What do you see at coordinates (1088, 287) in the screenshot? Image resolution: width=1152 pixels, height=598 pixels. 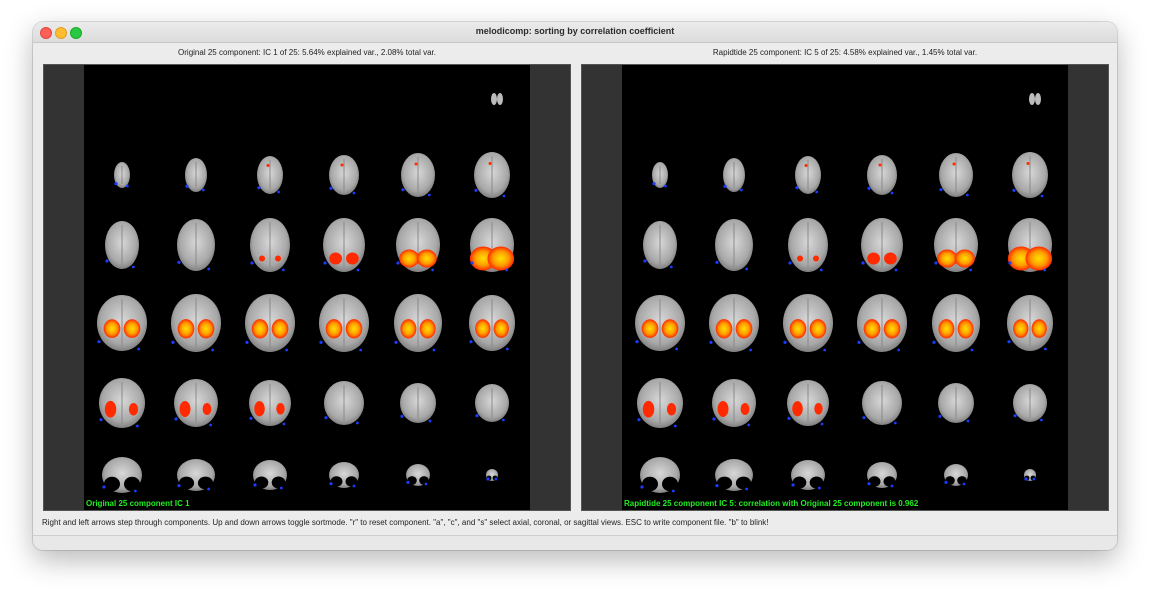 I see `right-panel-margin-right` at bounding box center [1088, 287].